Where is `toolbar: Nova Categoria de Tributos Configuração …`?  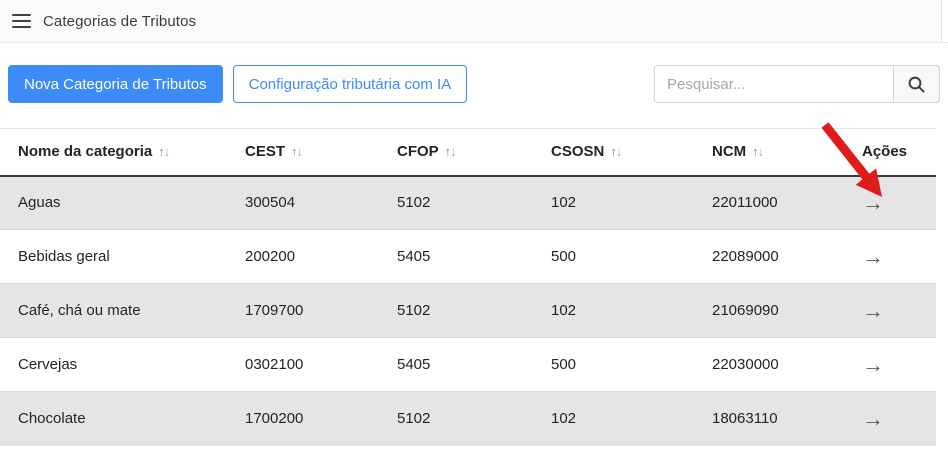 toolbar: Nova Categoria de Tributos Configuração … is located at coordinates (474, 73).